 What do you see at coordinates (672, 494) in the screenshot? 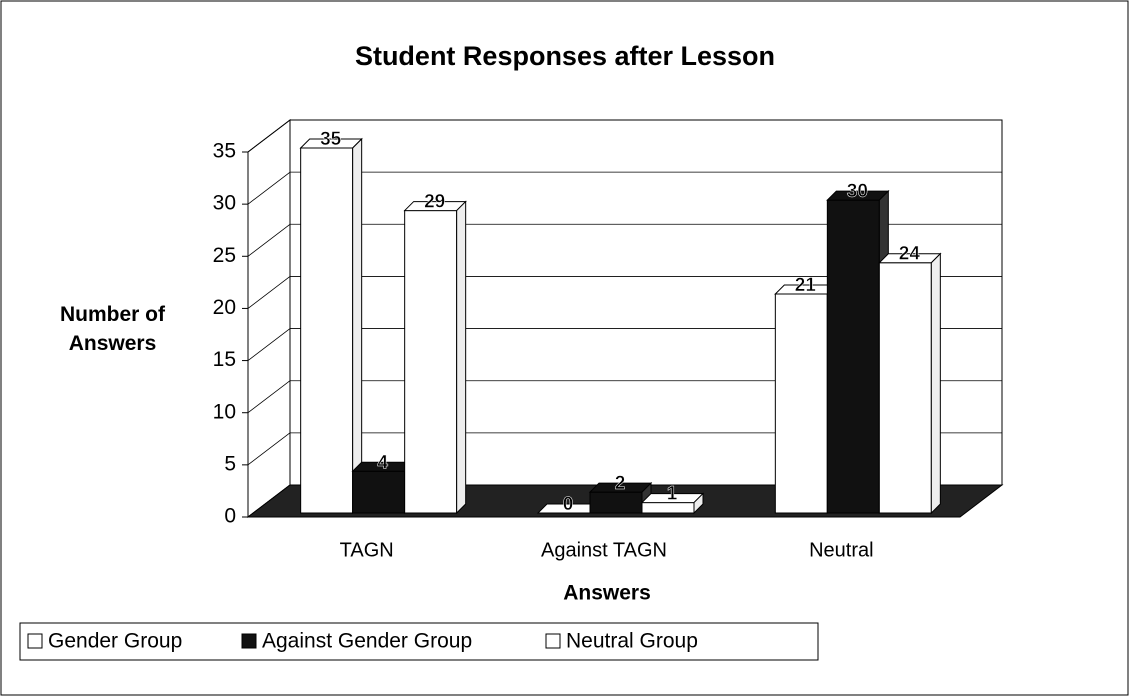
I see `data-label: 1` at bounding box center [672, 494].